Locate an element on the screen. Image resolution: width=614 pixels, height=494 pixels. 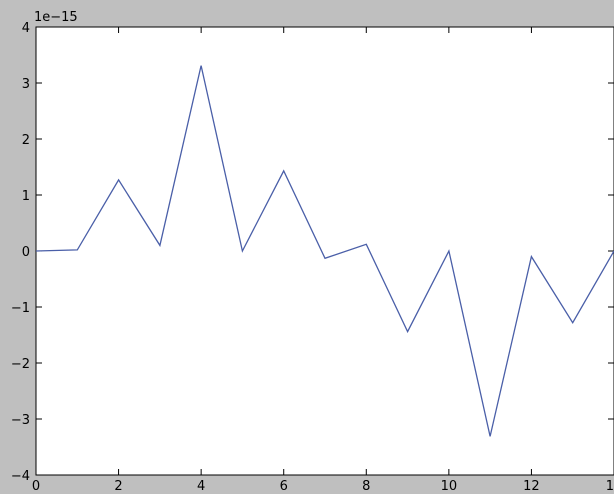
y-tick-label: −3 is located at coordinates (20, 420).